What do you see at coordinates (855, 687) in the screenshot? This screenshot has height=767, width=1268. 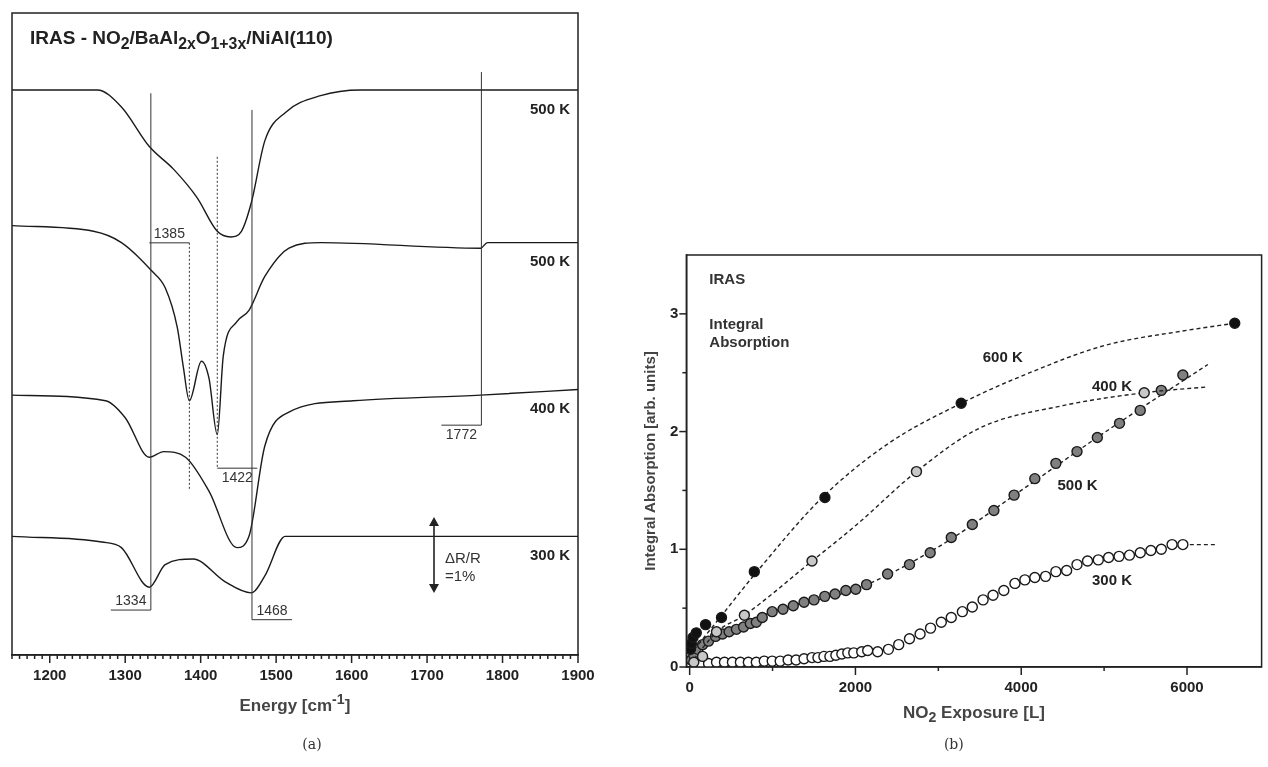 I see `x-tick-label: 2000` at bounding box center [855, 687].